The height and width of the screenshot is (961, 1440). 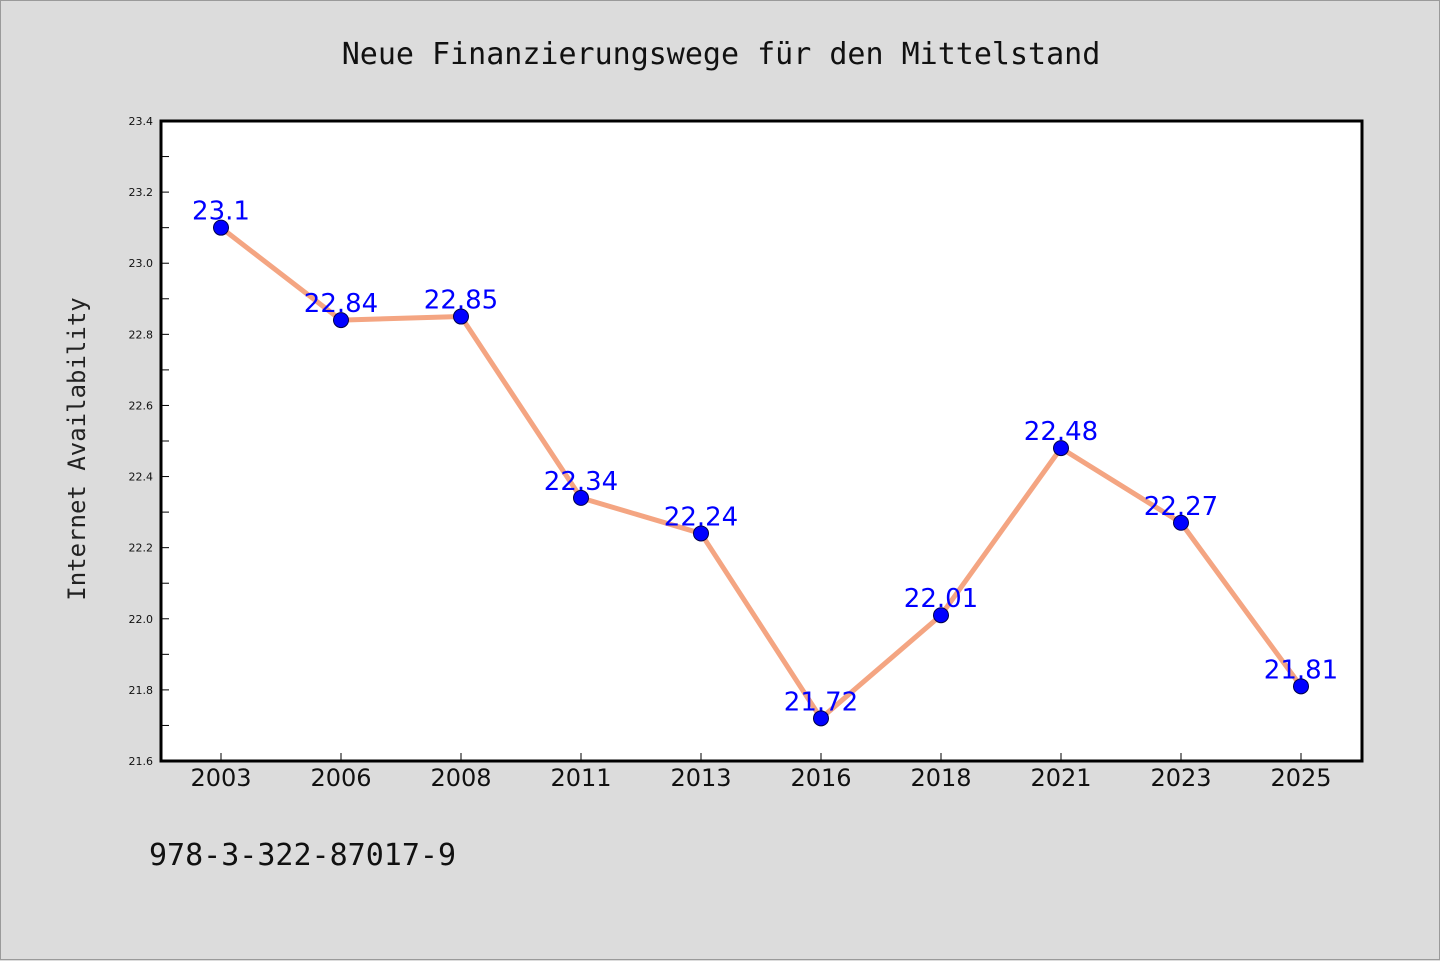 What do you see at coordinates (941, 599) in the screenshot?
I see `data-label: 22.01` at bounding box center [941, 599].